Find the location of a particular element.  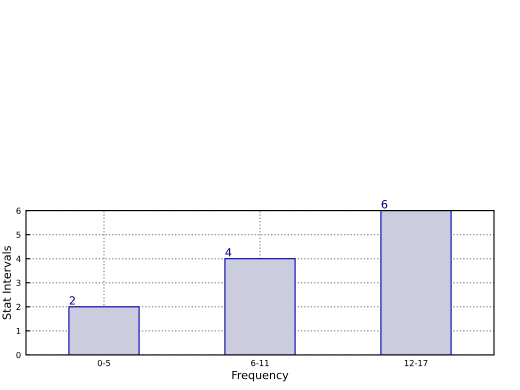

x-tick-label: 6-11 is located at coordinates (260, 363).